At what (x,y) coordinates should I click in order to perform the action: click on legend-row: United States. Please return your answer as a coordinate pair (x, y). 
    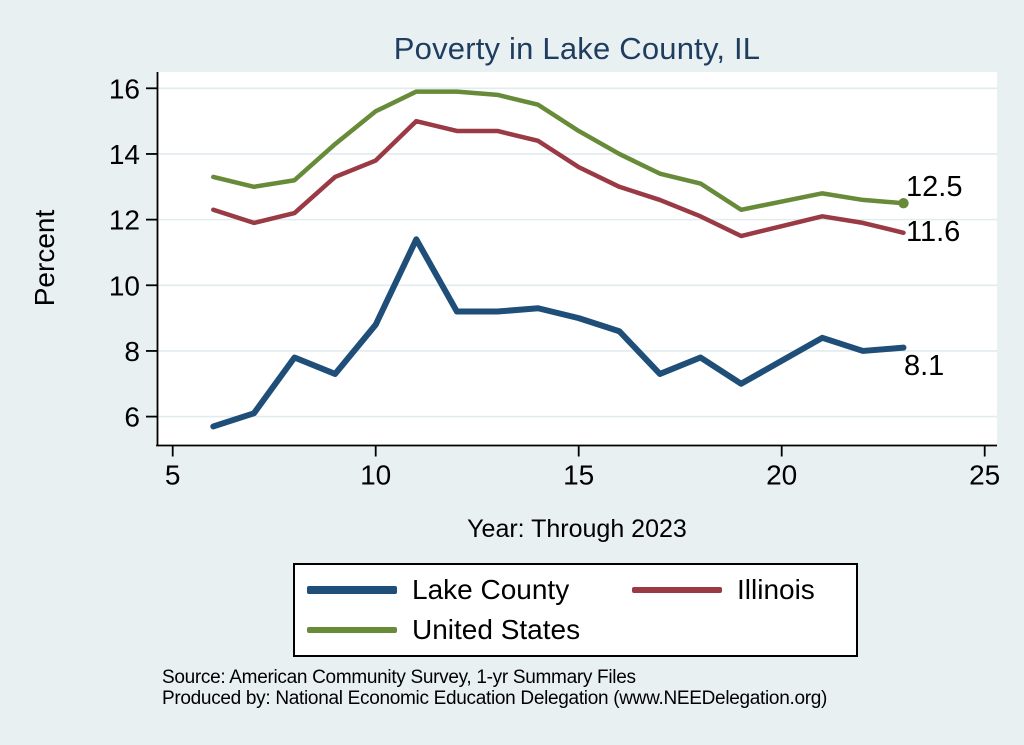
    Looking at the image, I should click on (575, 630).